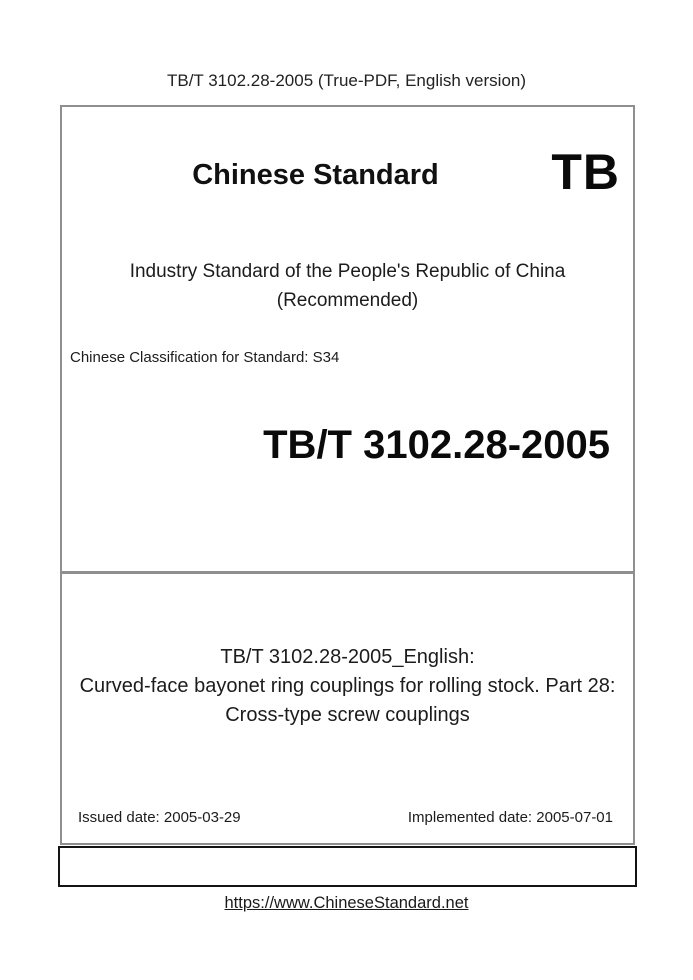  I want to click on footer-link-wrap: https://www.ChineseStandard.net, so click(346, 903).